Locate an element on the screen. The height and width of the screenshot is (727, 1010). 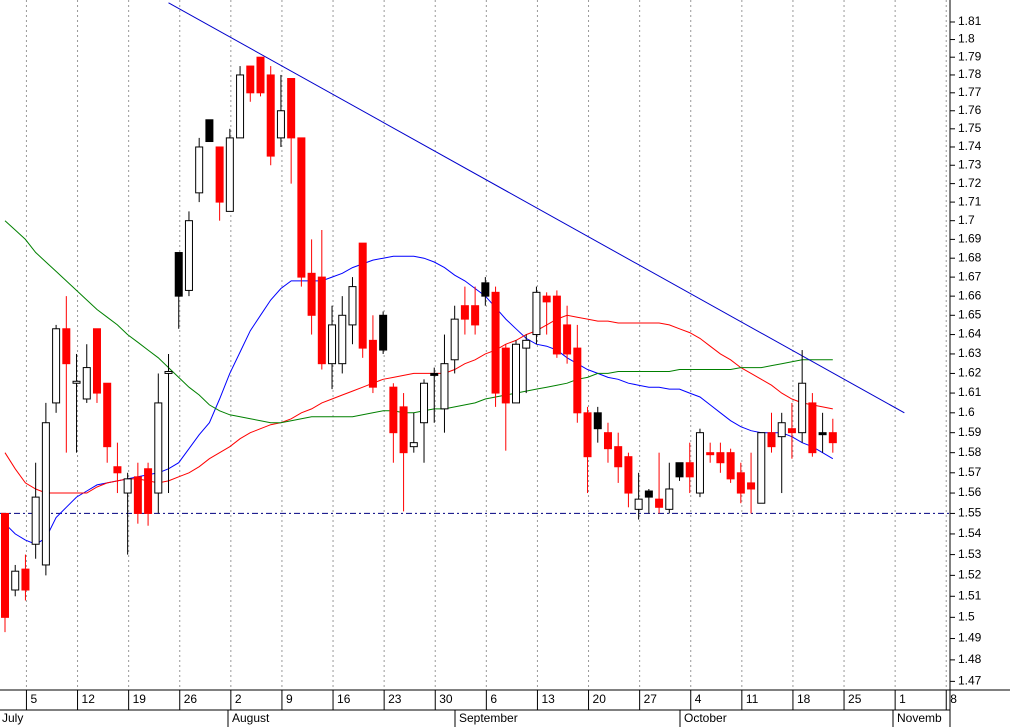
y-tick-label: 1.53 is located at coordinates (970, 554).